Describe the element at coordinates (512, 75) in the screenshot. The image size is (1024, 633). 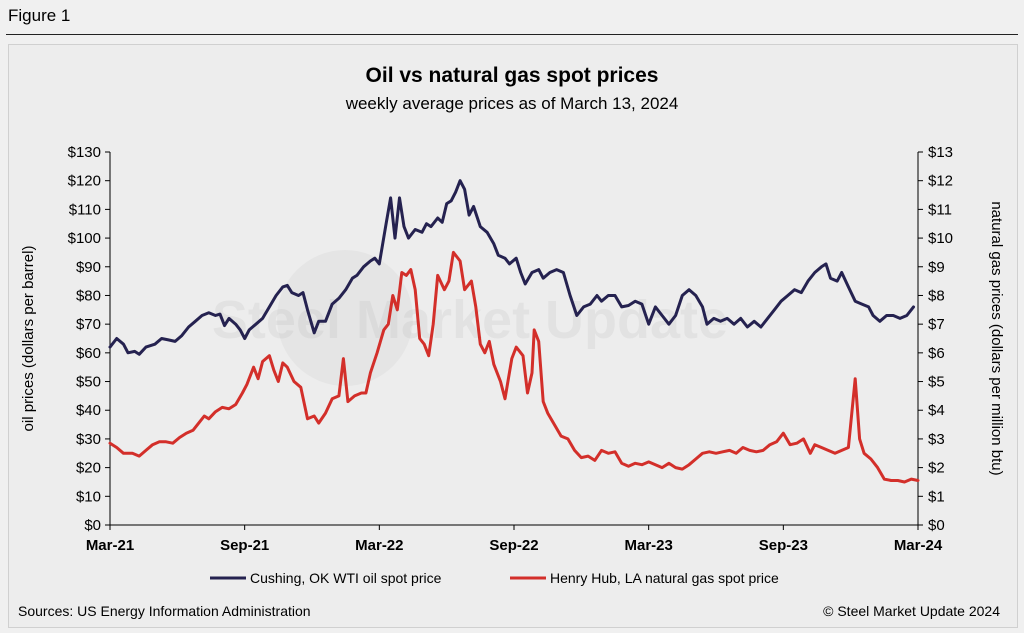
I see `chart-title: Oil vs natural gas spot prices` at that location.